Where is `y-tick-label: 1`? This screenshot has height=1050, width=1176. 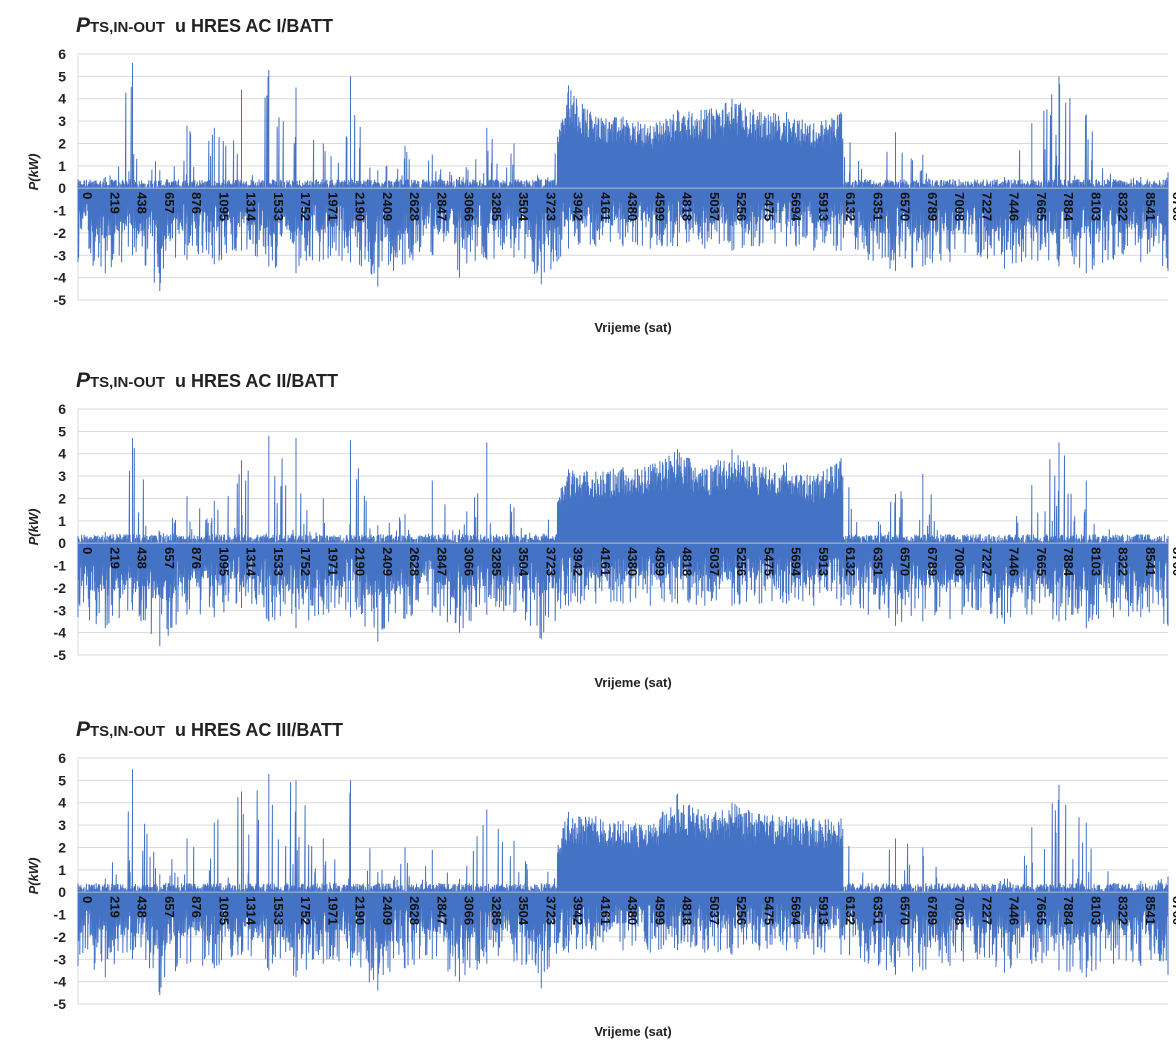 y-tick-label: 1 is located at coordinates (62, 521).